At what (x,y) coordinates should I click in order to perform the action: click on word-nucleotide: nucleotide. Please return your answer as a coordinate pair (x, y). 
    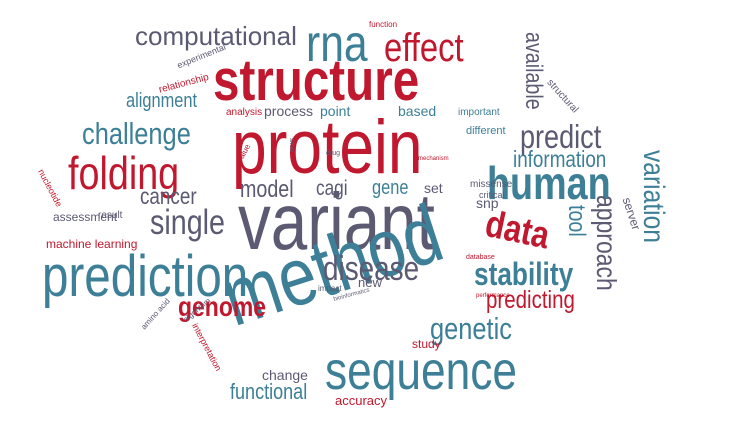
    Looking at the image, I should click on (50, 188).